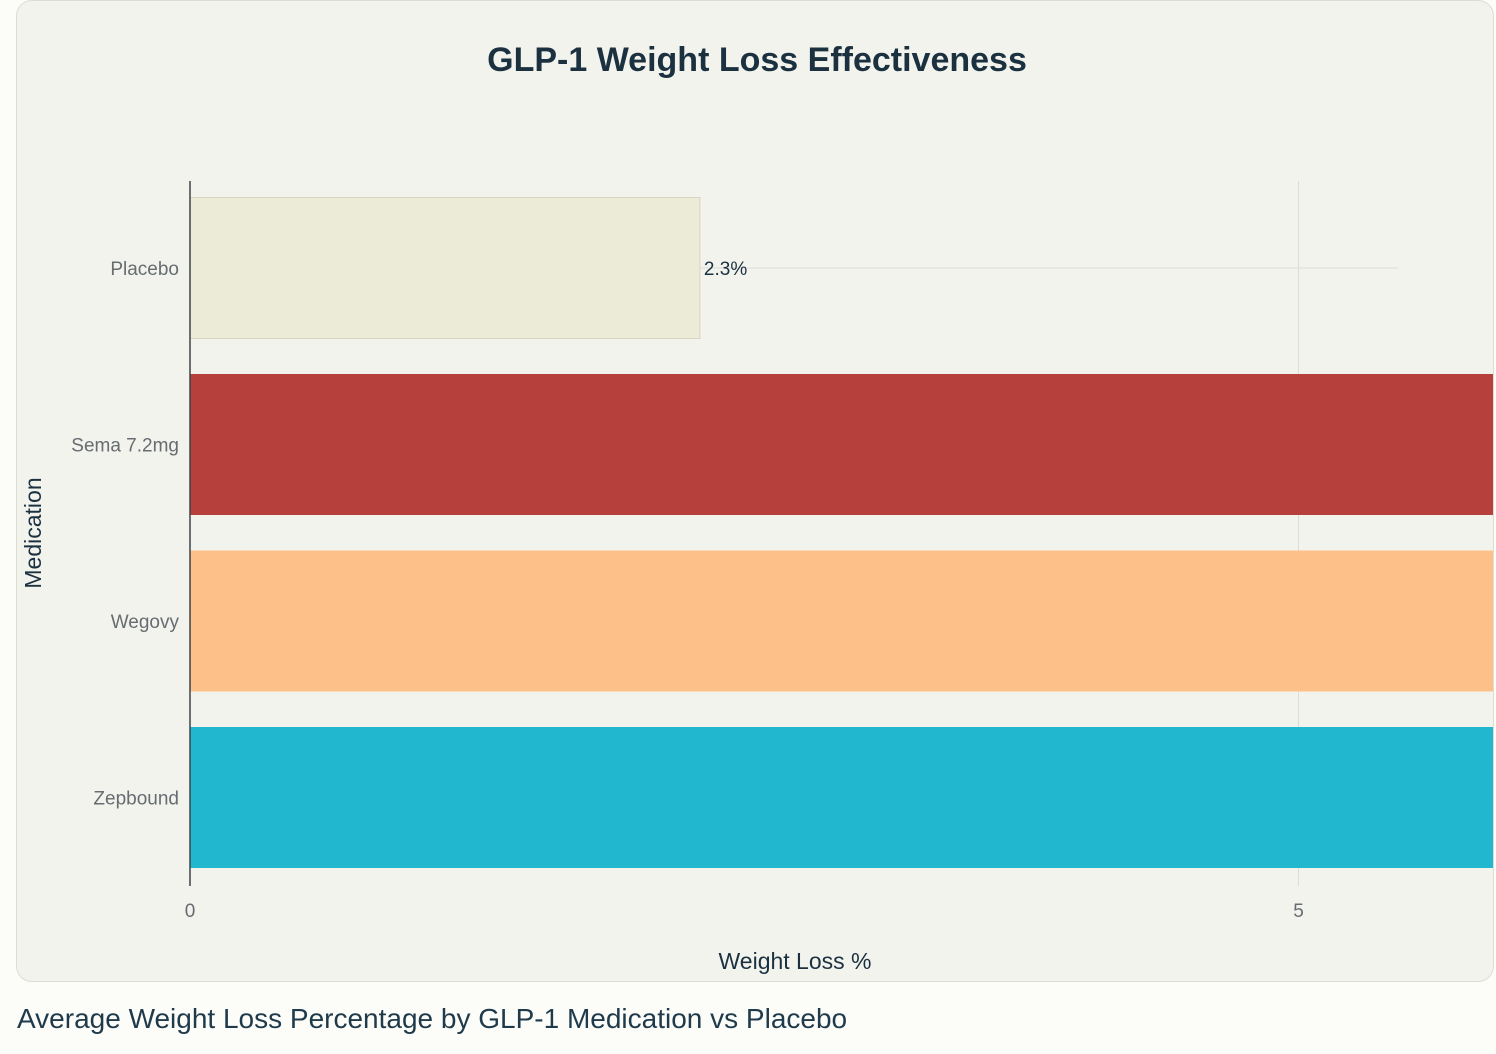 The width and height of the screenshot is (1496, 1054). Describe the element at coordinates (136, 799) in the screenshot. I see `y-tick-label: Zepbound` at that location.